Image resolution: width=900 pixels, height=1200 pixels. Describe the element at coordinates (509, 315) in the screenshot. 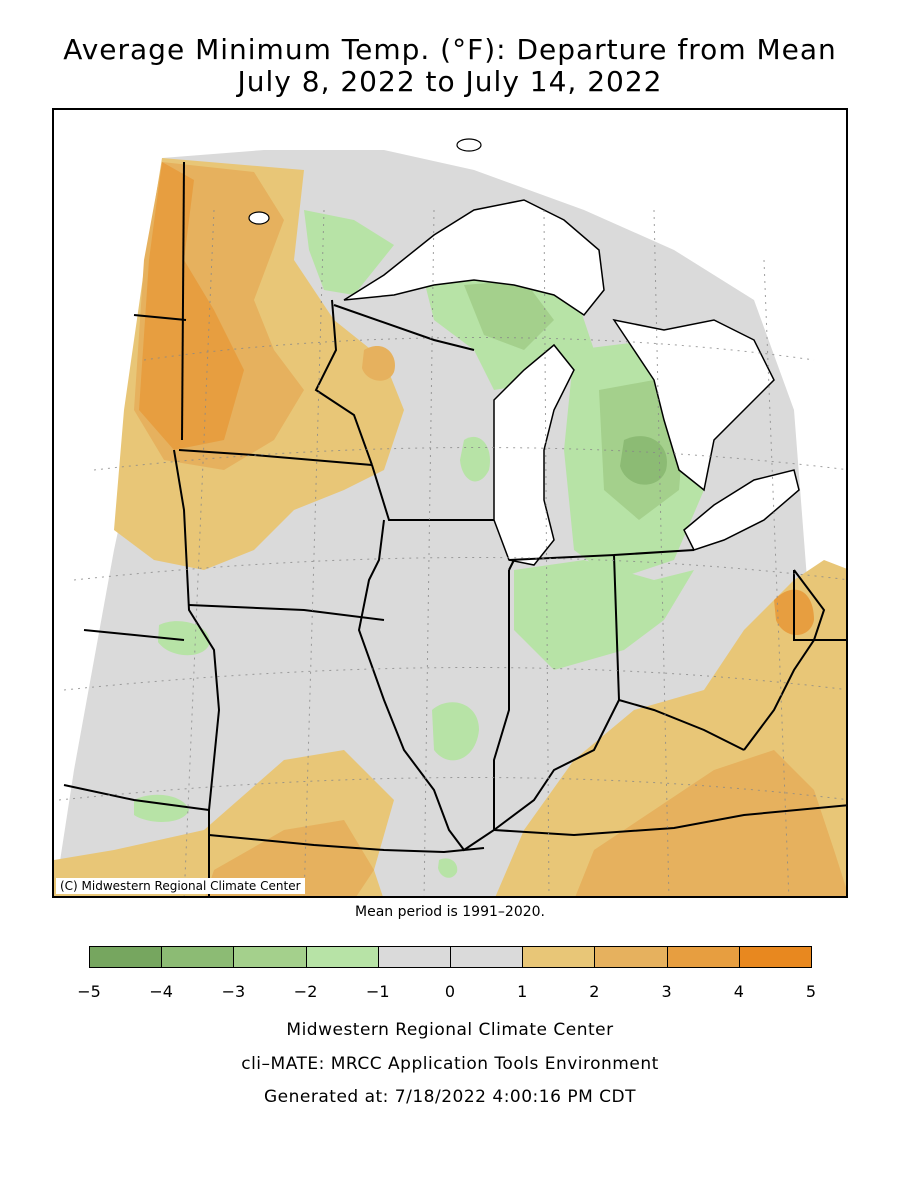

I see `green-area-upper-mi-mid` at that location.